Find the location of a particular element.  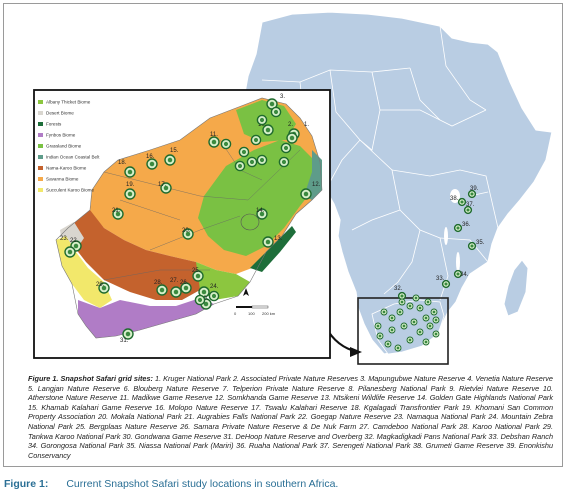

legend-label: Succulent Karoo Biome is located at coordinates (70, 190).